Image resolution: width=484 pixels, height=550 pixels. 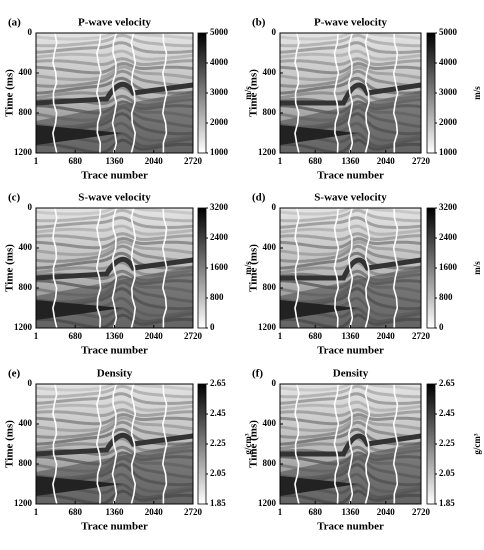 I want to click on colorbar-tick-label: 2400, so click(x=448, y=237).